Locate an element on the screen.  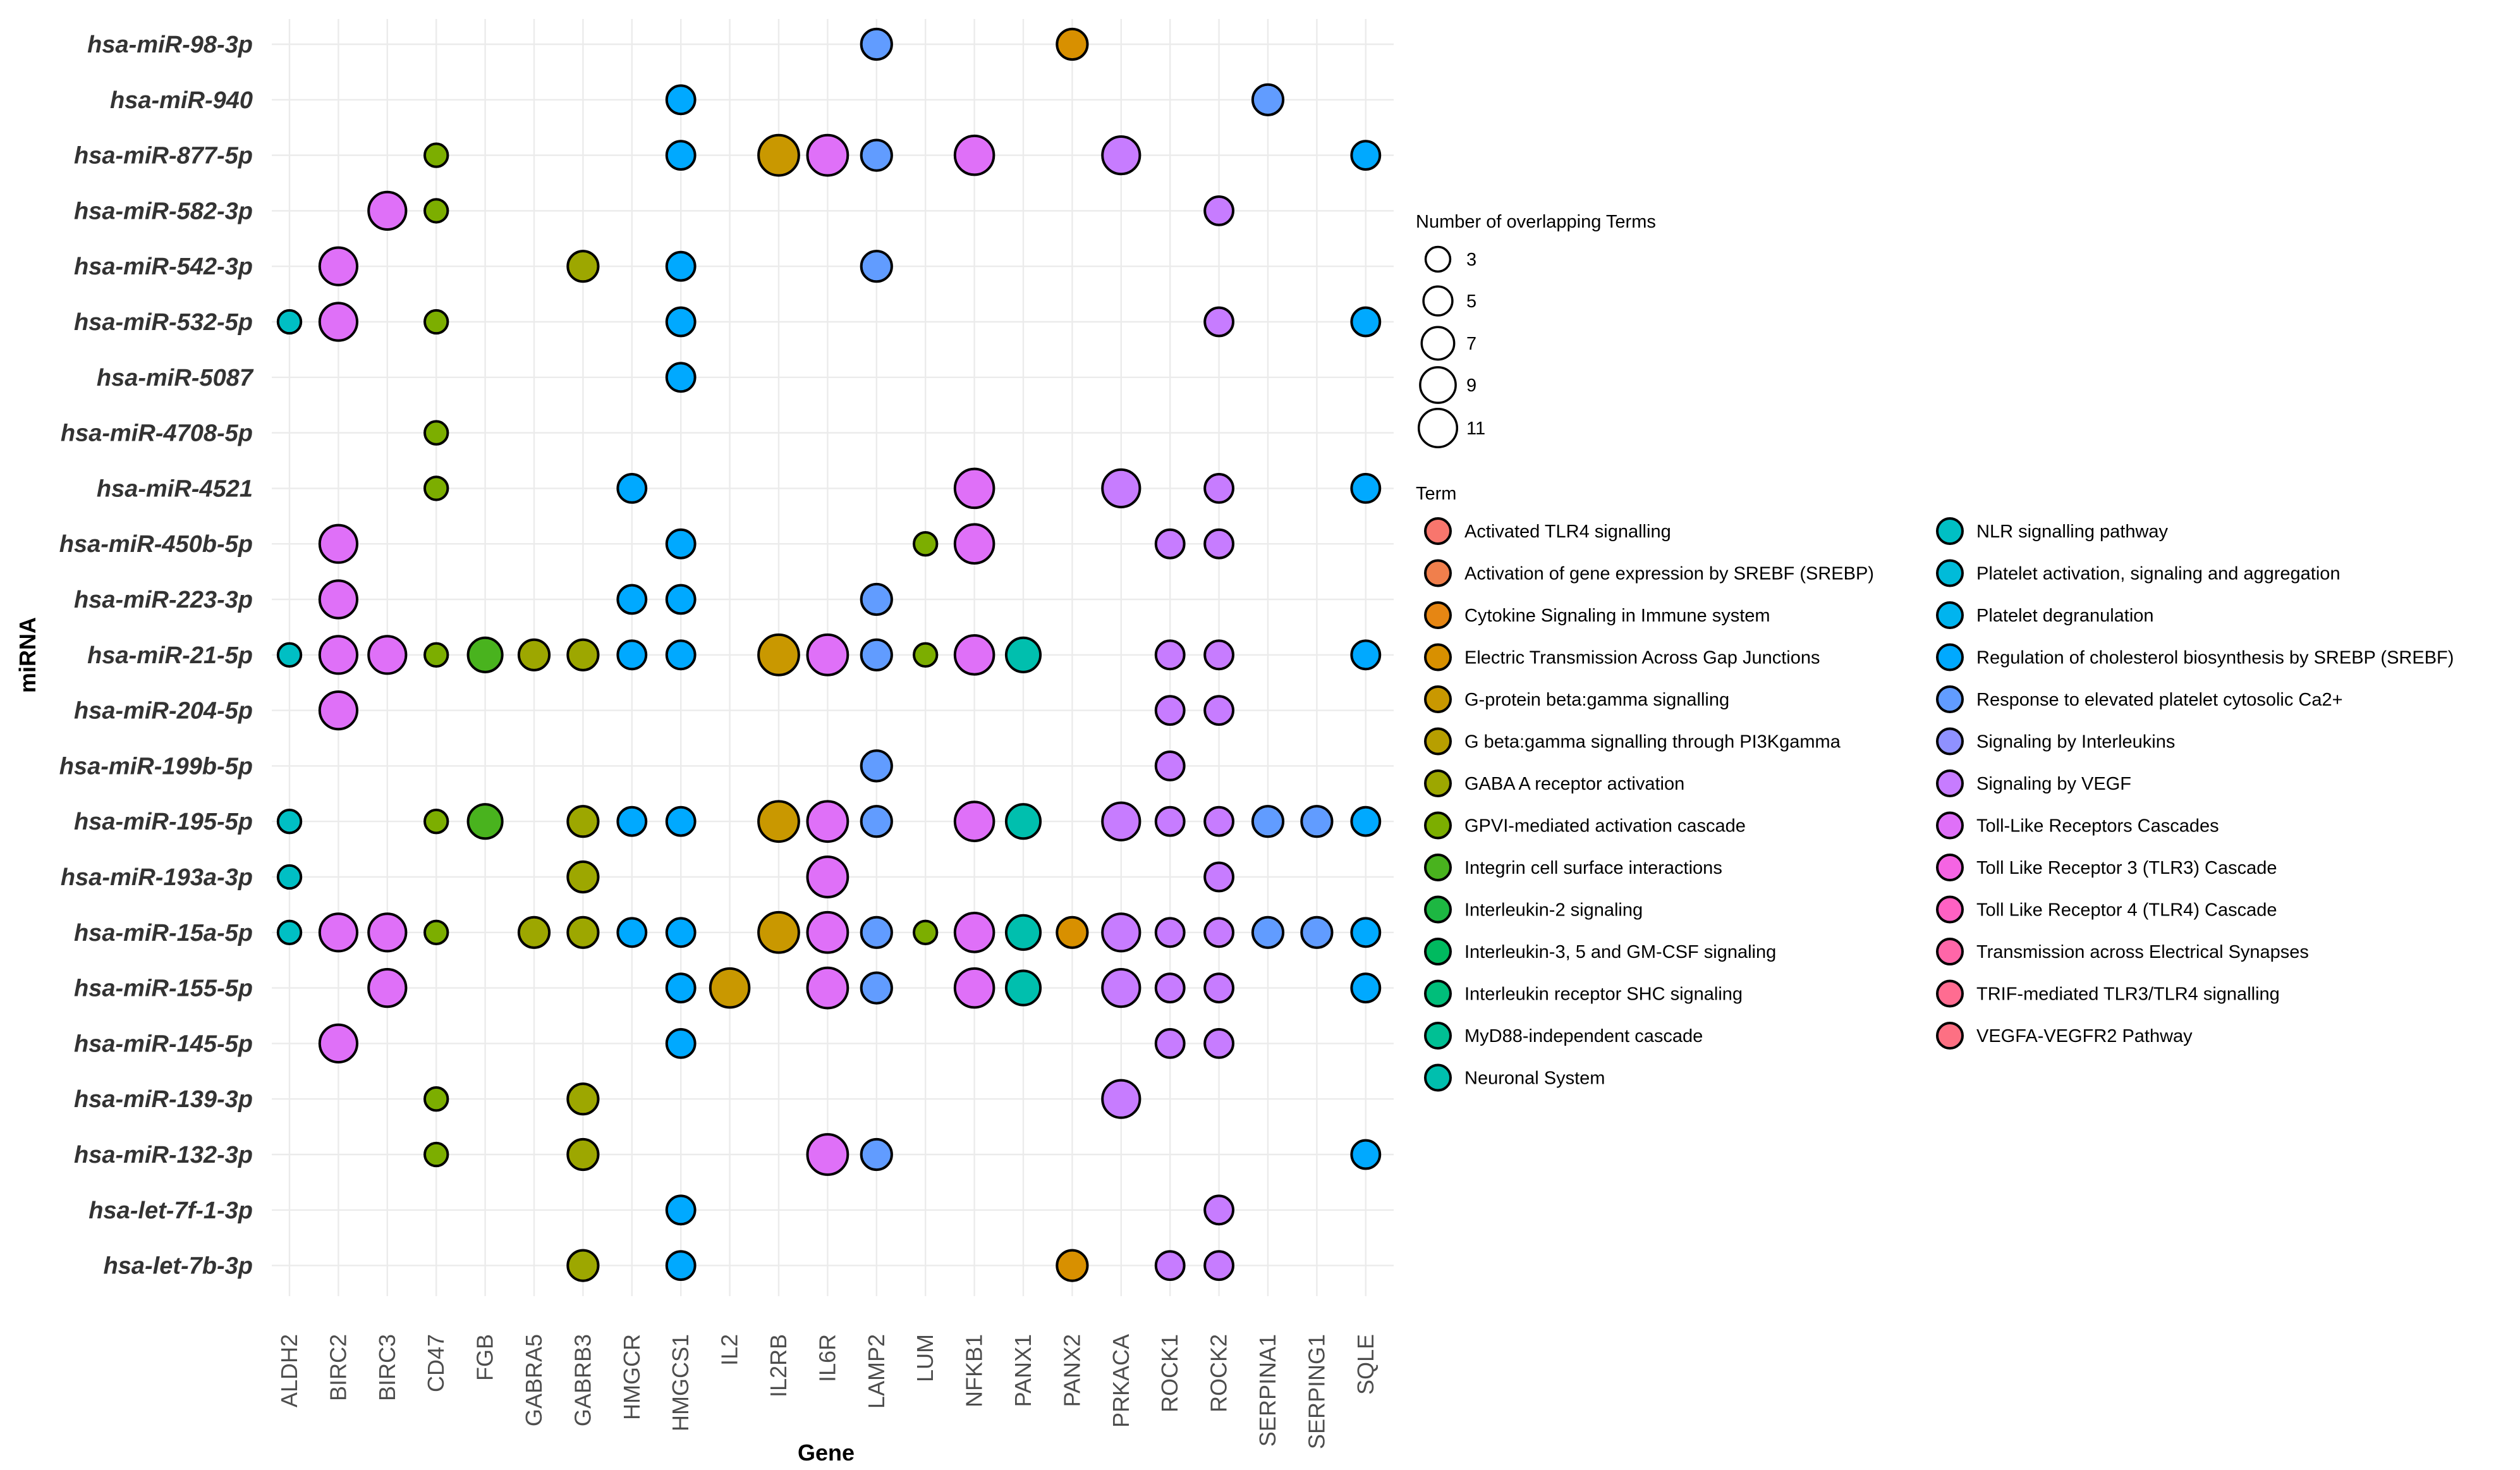
y-tick-label: hsa-miR-155-5p is located at coordinates (163, 989).